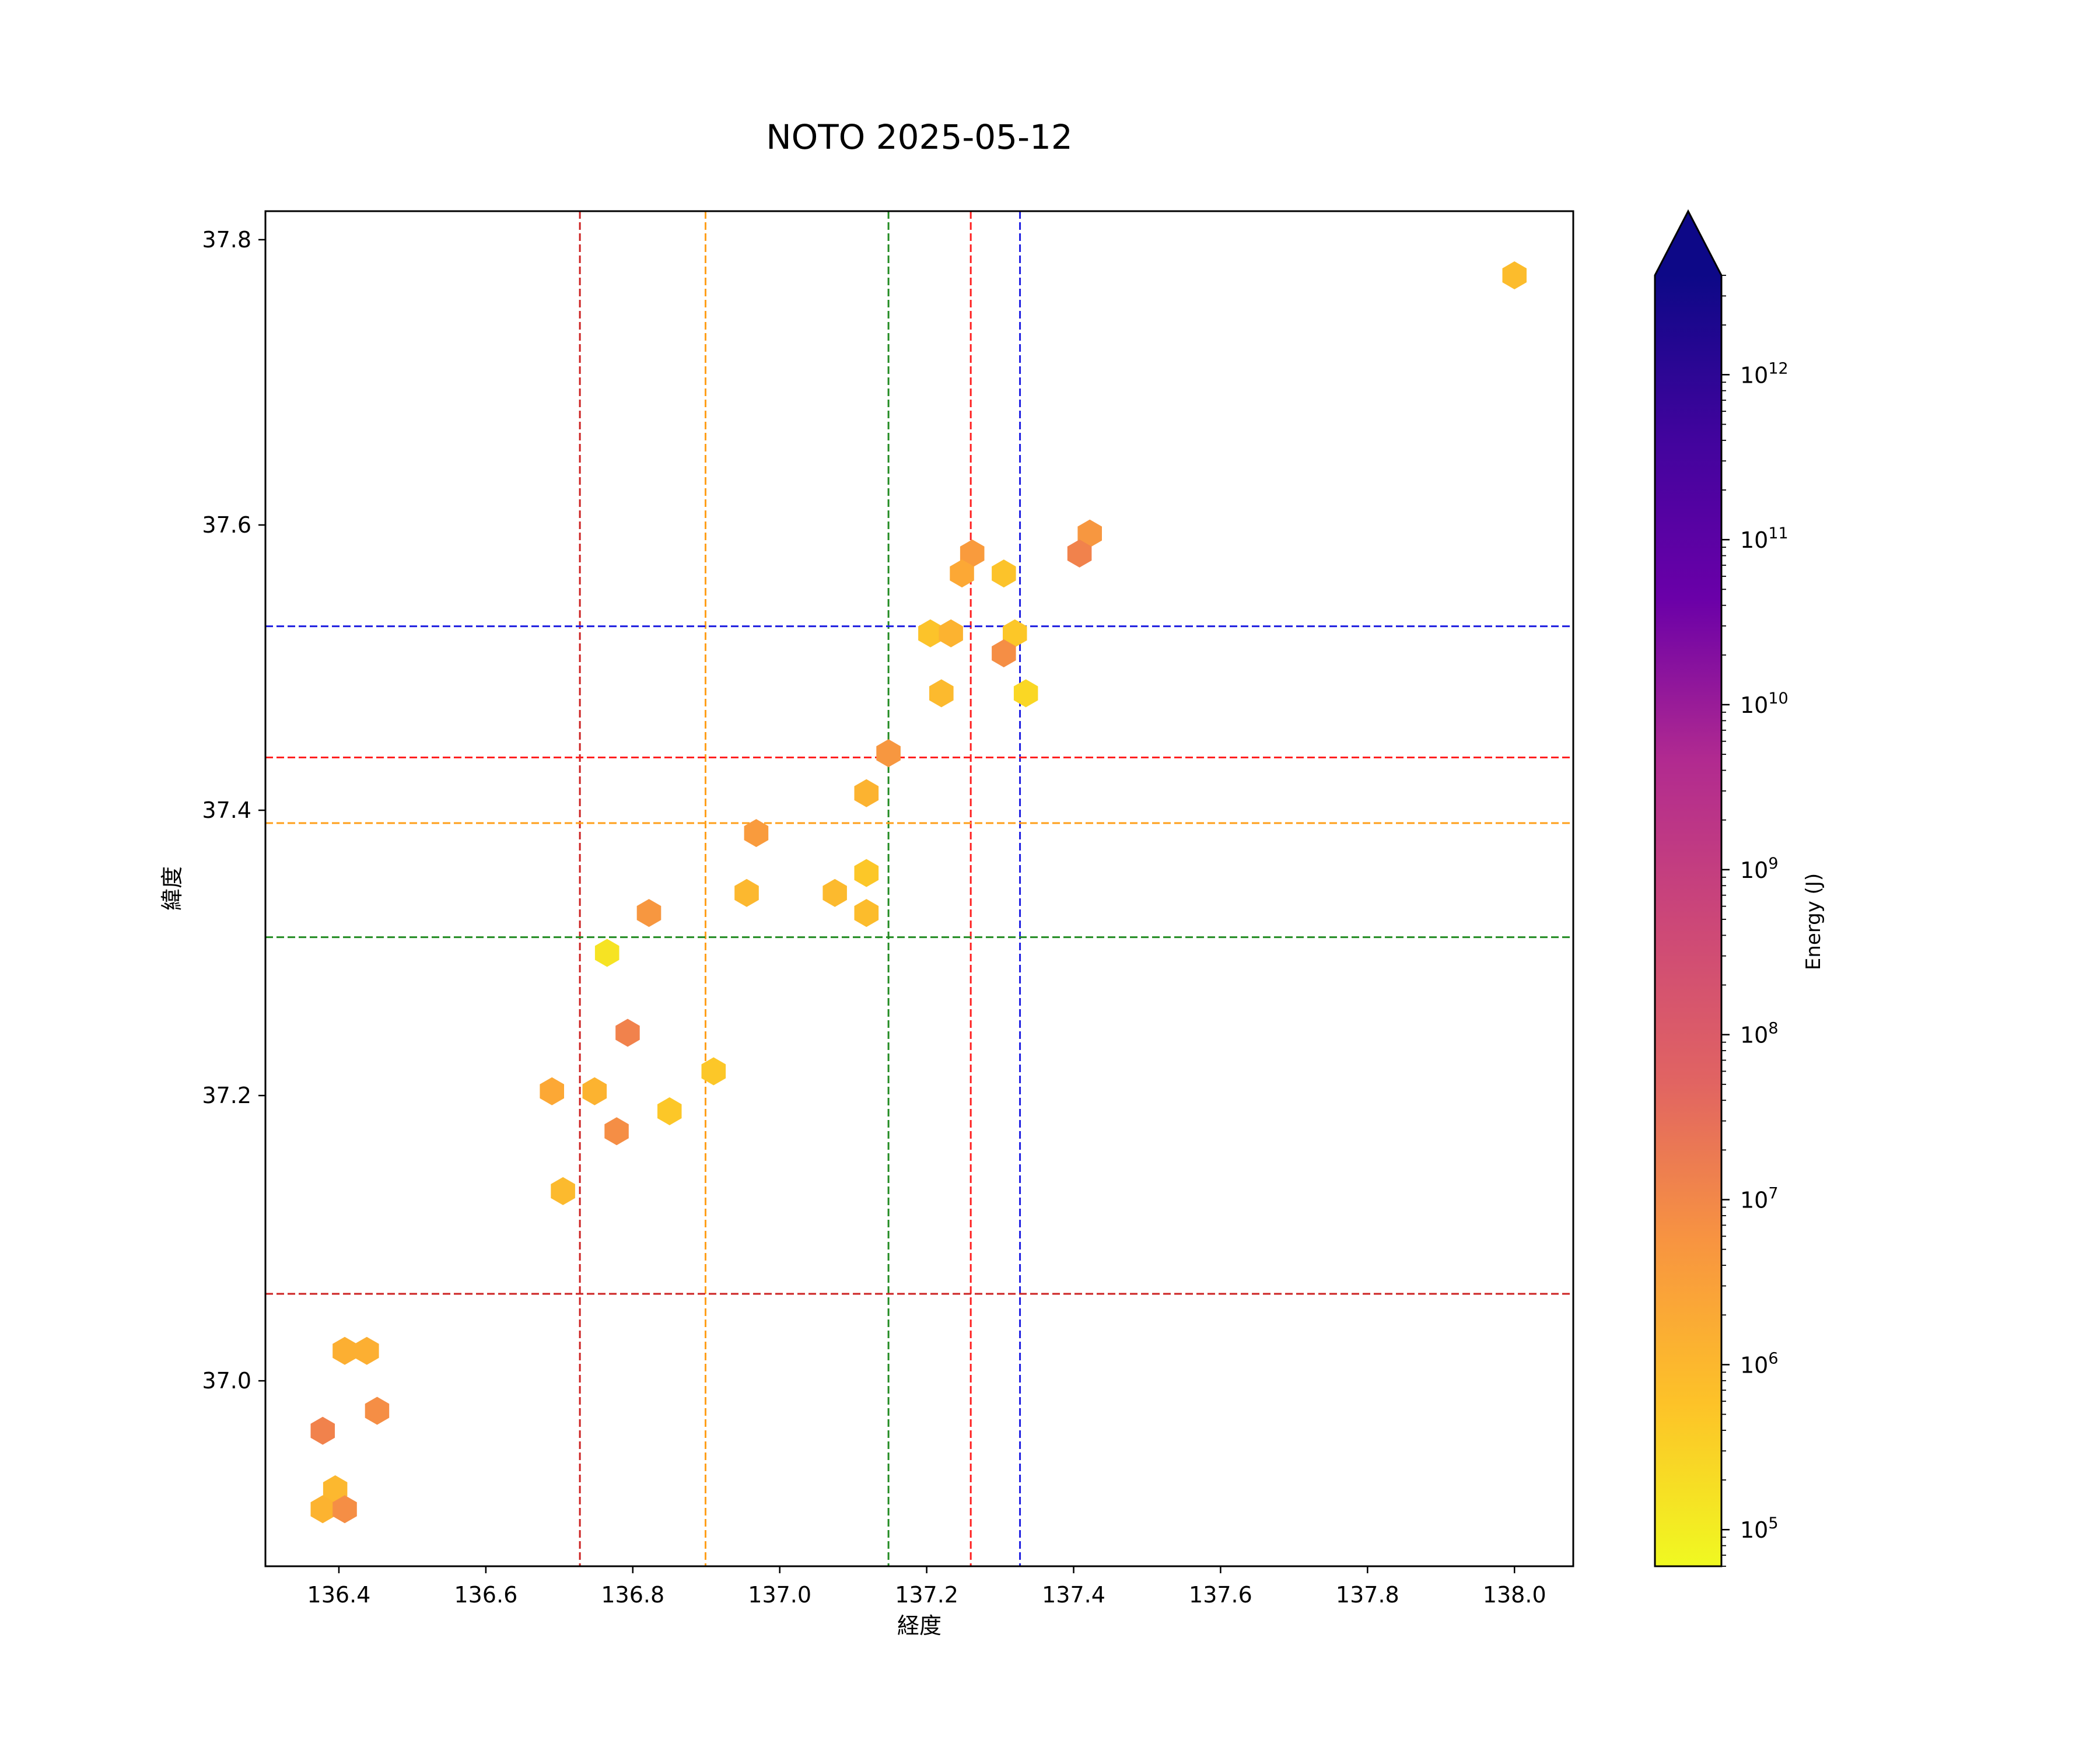 This screenshot has height=1750, width=2100. Describe the element at coordinates (1688, 243) in the screenshot. I see `colorbar-extend-arrow` at that location.